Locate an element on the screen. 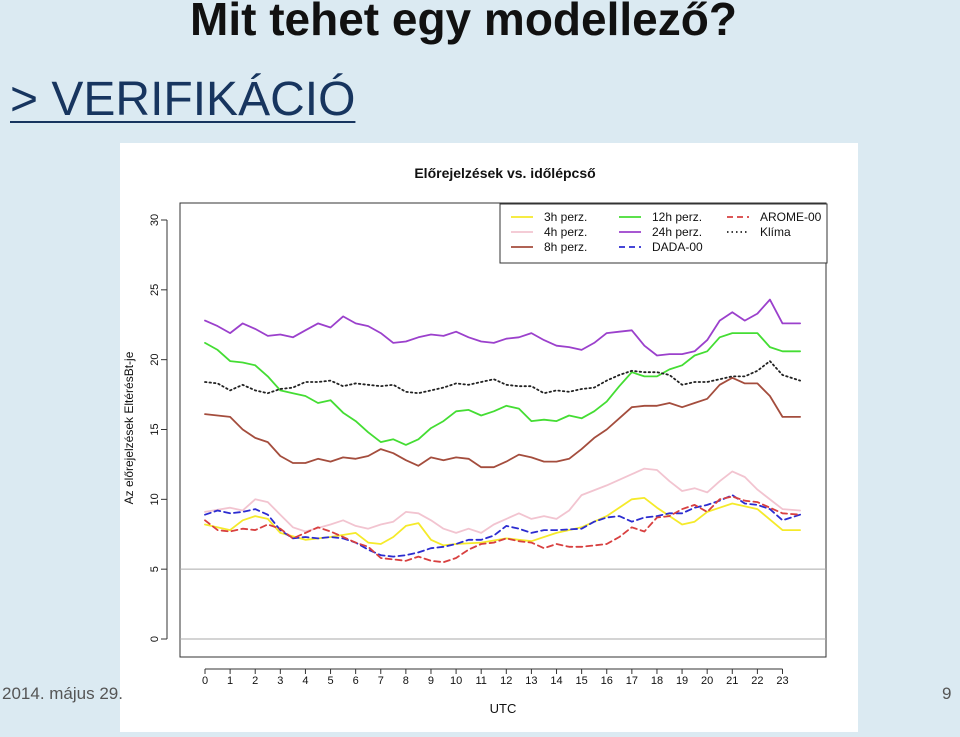  section-heading: > VERIFIKÁCIÓ is located at coordinates (183, 99).